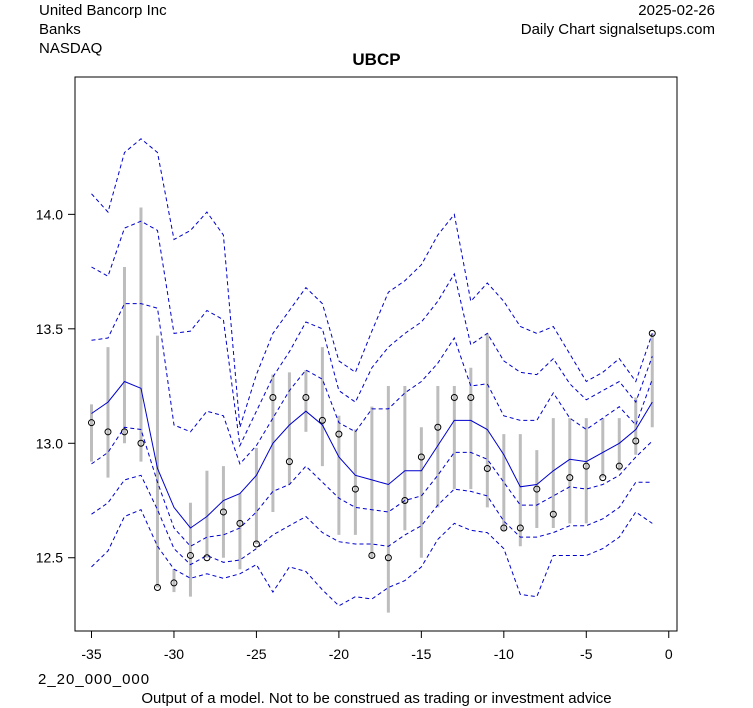  What do you see at coordinates (49, 214) in the screenshot?
I see `y-tick-label: 14.0` at bounding box center [49, 214].